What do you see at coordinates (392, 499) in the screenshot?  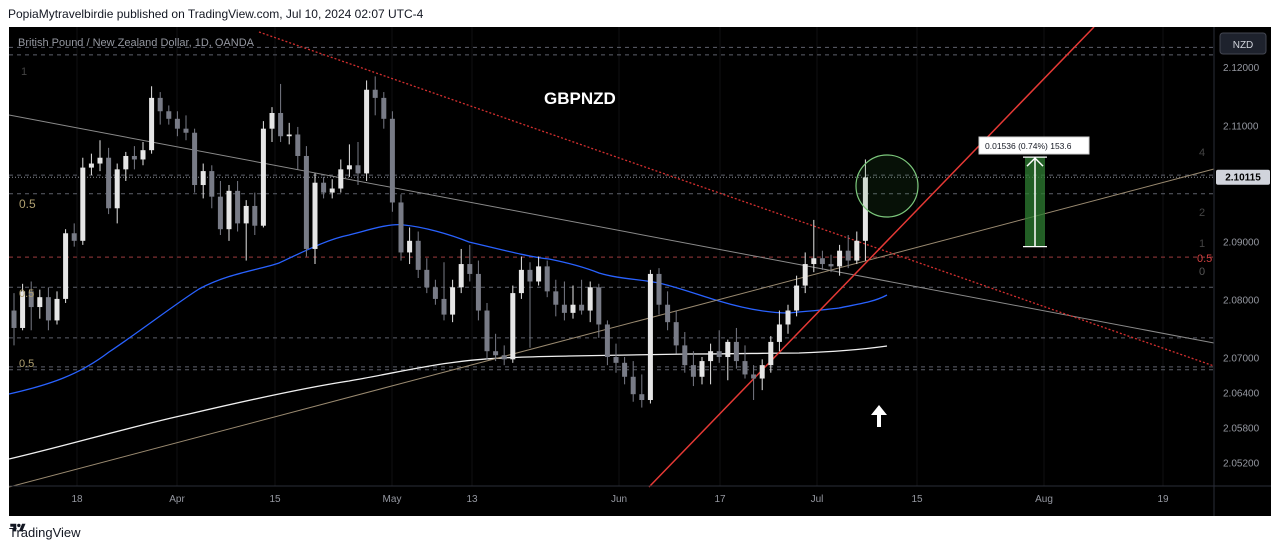 I see `time-tick-label: May` at bounding box center [392, 499].